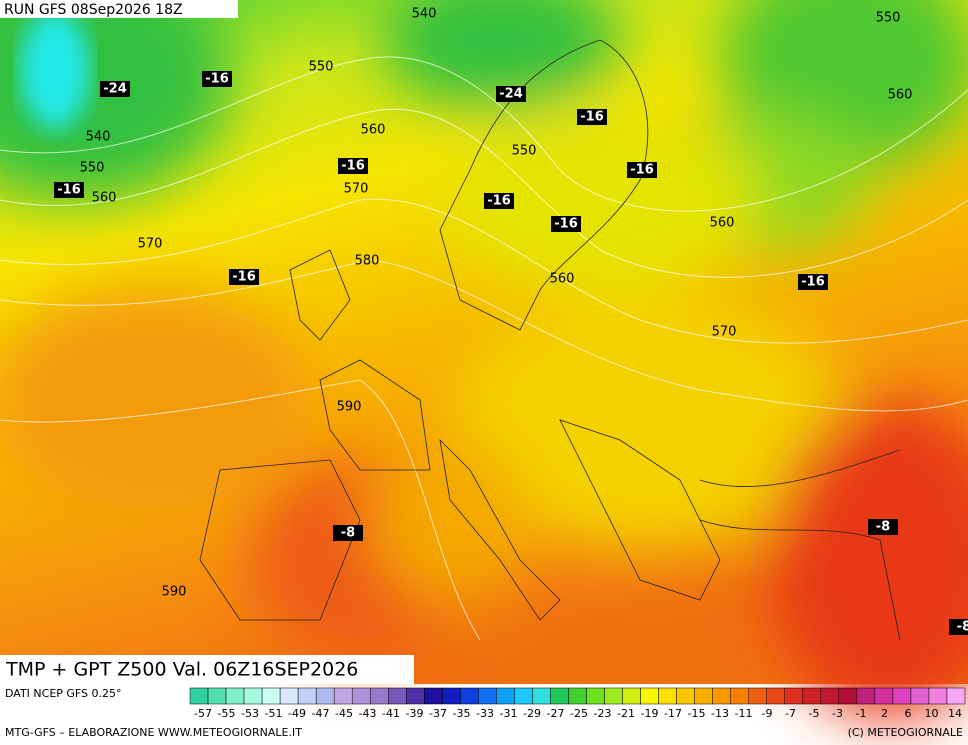 This screenshot has height=745, width=968. I want to click on colorbar-label: -1, so click(861, 713).